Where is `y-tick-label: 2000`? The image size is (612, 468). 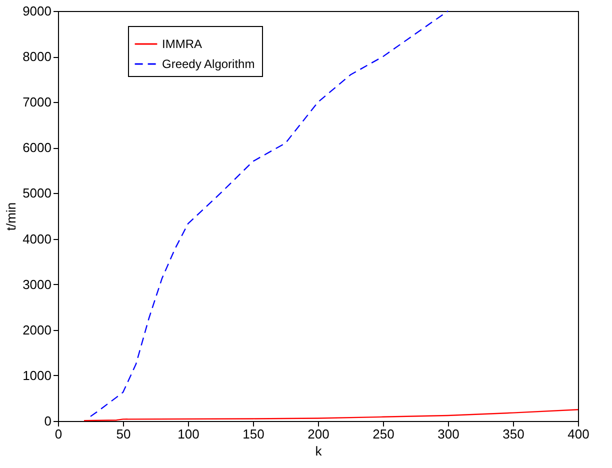
y-tick-label: 2000 is located at coordinates (37, 330).